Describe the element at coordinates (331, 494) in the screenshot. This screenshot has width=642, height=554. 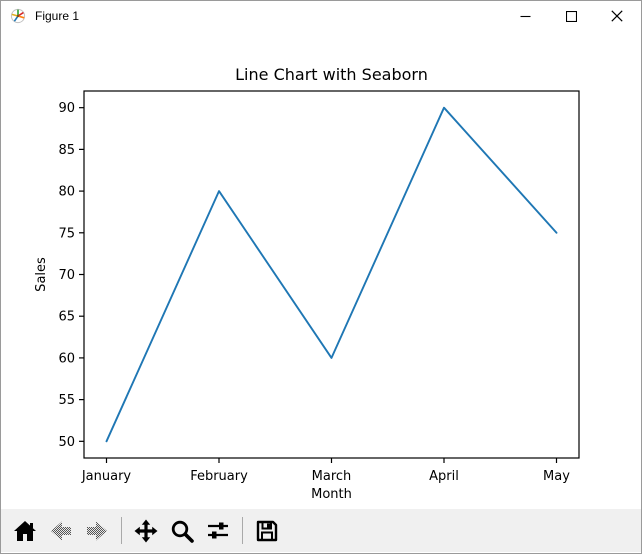
I see `x-axis-label: Month` at that location.